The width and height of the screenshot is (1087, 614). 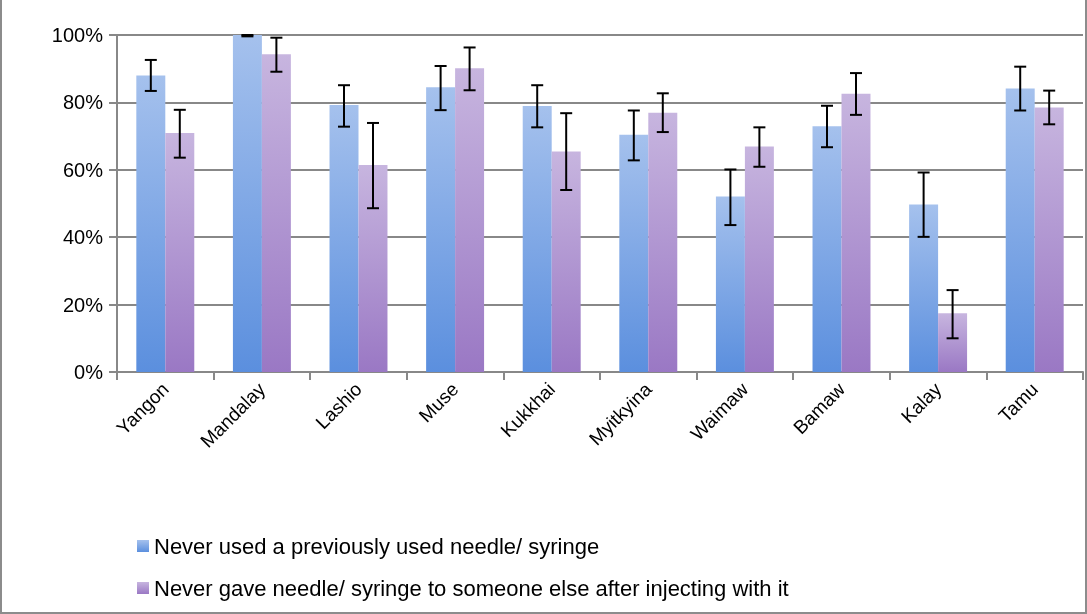 What do you see at coordinates (83, 169) in the screenshot?
I see `y-tick-label: 60%` at bounding box center [83, 169].